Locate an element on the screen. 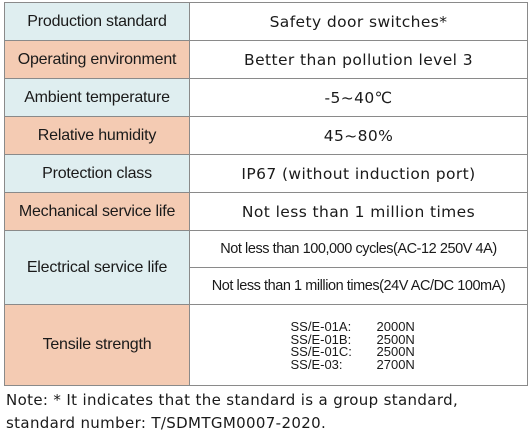 The height and width of the screenshot is (436, 532). footnote-line-2: standard number: T/SDMTGM0007-2020. is located at coordinates (166, 423).